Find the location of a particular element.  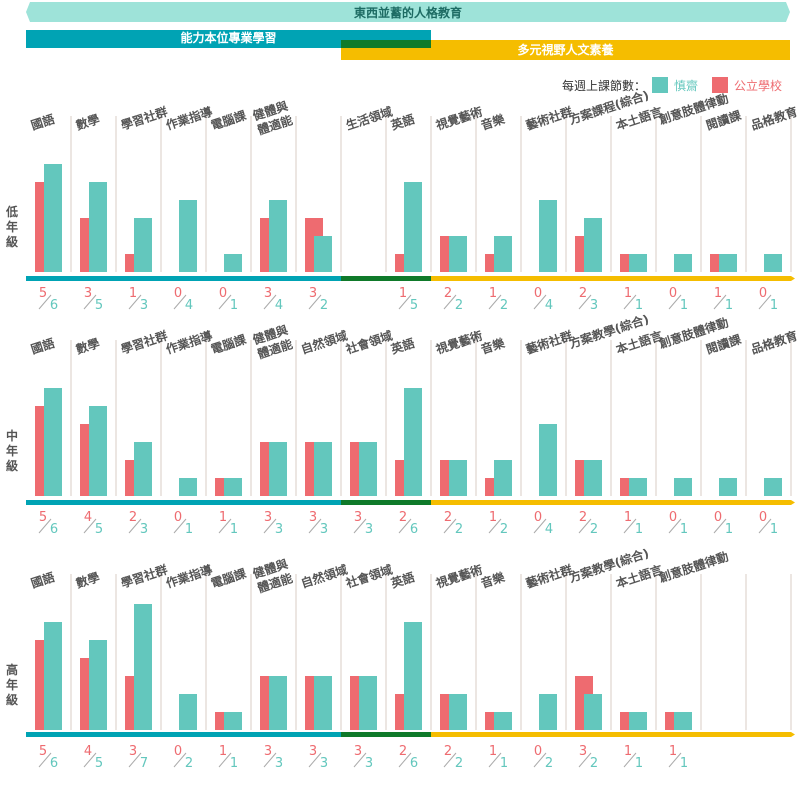

band-ability: 能力本位專業學習 is located at coordinates (228, 39).